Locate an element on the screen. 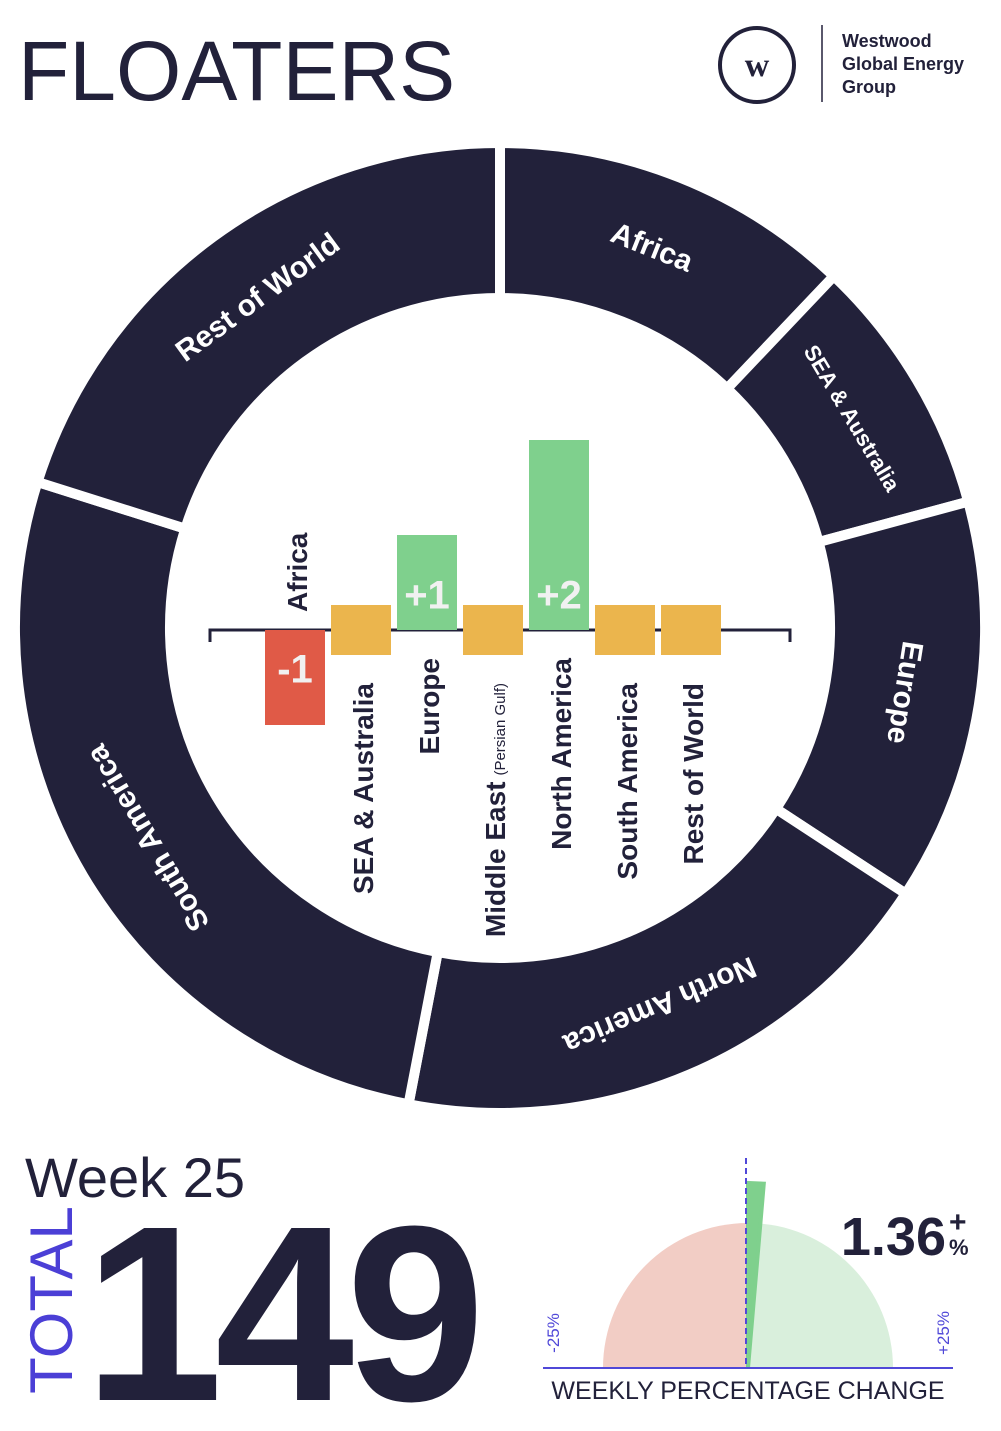 This screenshot has height=1431, width=1001. gauge-tick-label: +25% is located at coordinates (943, 1333).